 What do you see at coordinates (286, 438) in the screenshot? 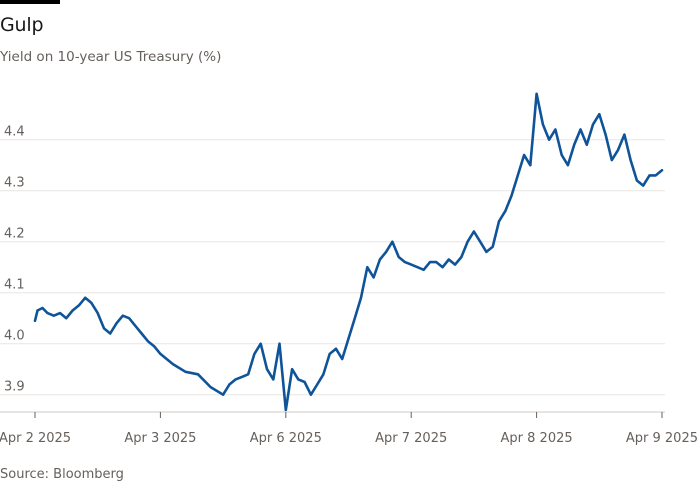
I see `x-tick-label: Apr 6 2025` at bounding box center [286, 438].